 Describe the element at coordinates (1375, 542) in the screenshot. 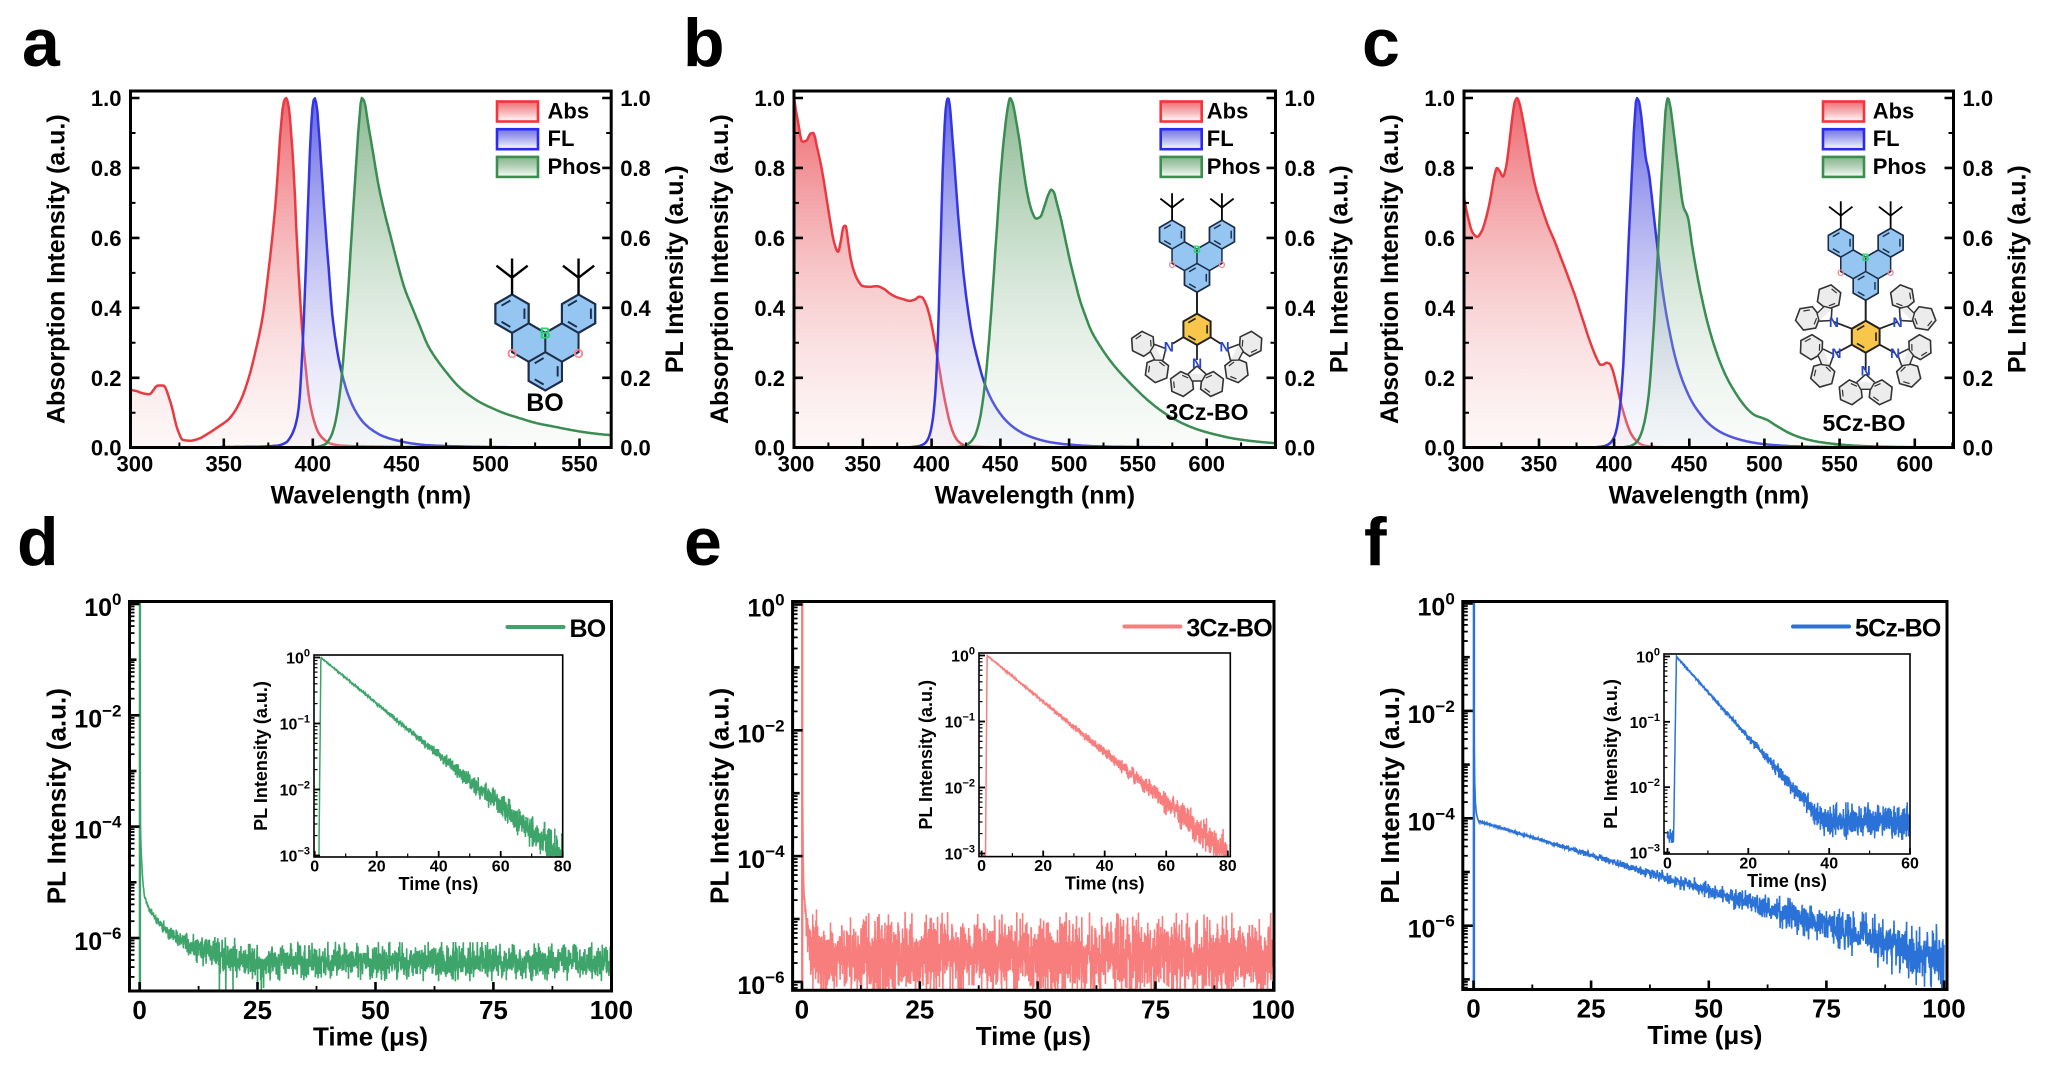

I see `svg-text: f` at that location.